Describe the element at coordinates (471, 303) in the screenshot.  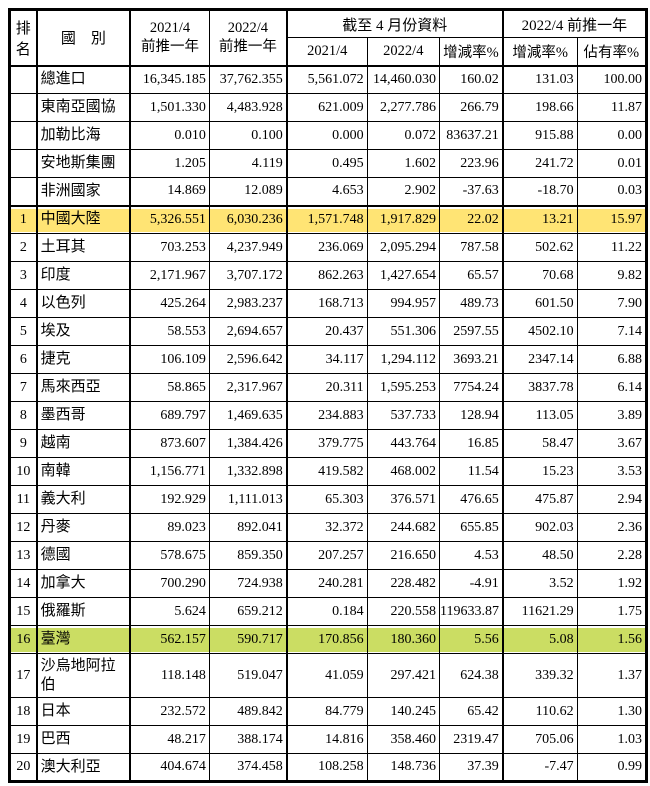
I see `value-cell: 489.73` at that location.